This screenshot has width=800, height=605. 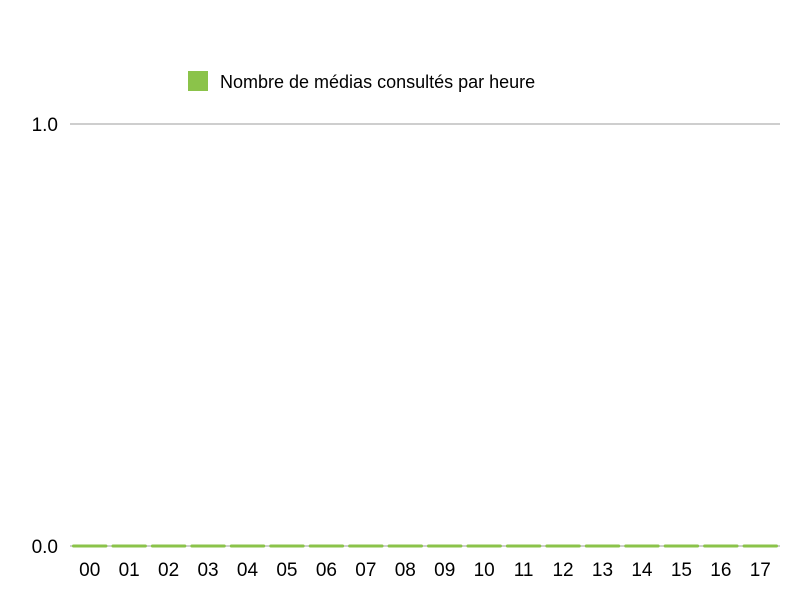 I want to click on legend-label: Nombre de médias consultés par heure, so click(x=377, y=82).